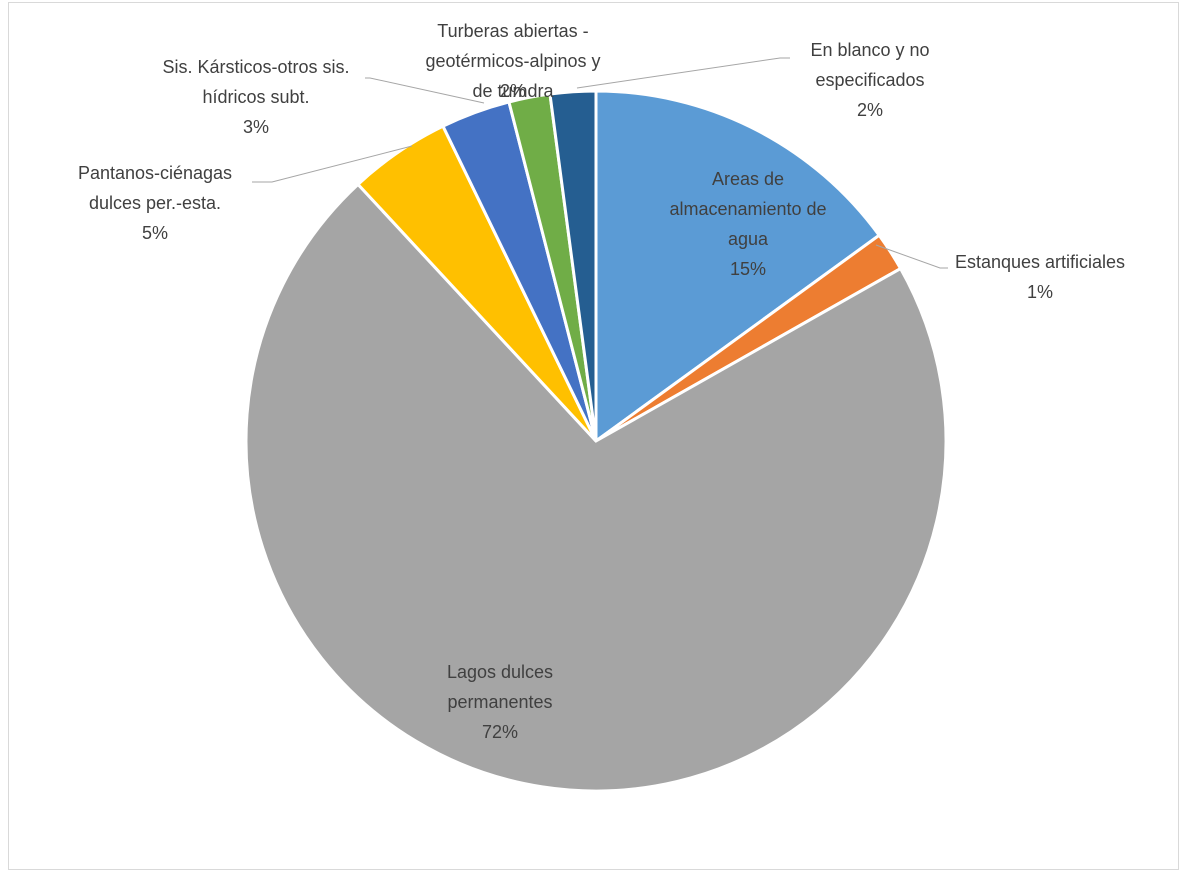 Image resolution: width=1181 pixels, height=872 pixels. What do you see at coordinates (1039, 292) in the screenshot?
I see `data-label-percent: 1%` at bounding box center [1039, 292].